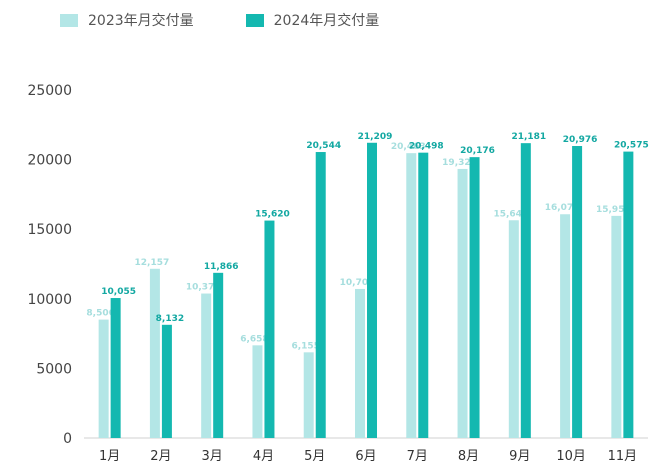 The image size is (660, 472). Describe the element at coordinates (49, 161) in the screenshot. I see `y-tick-label: 20000` at that location.